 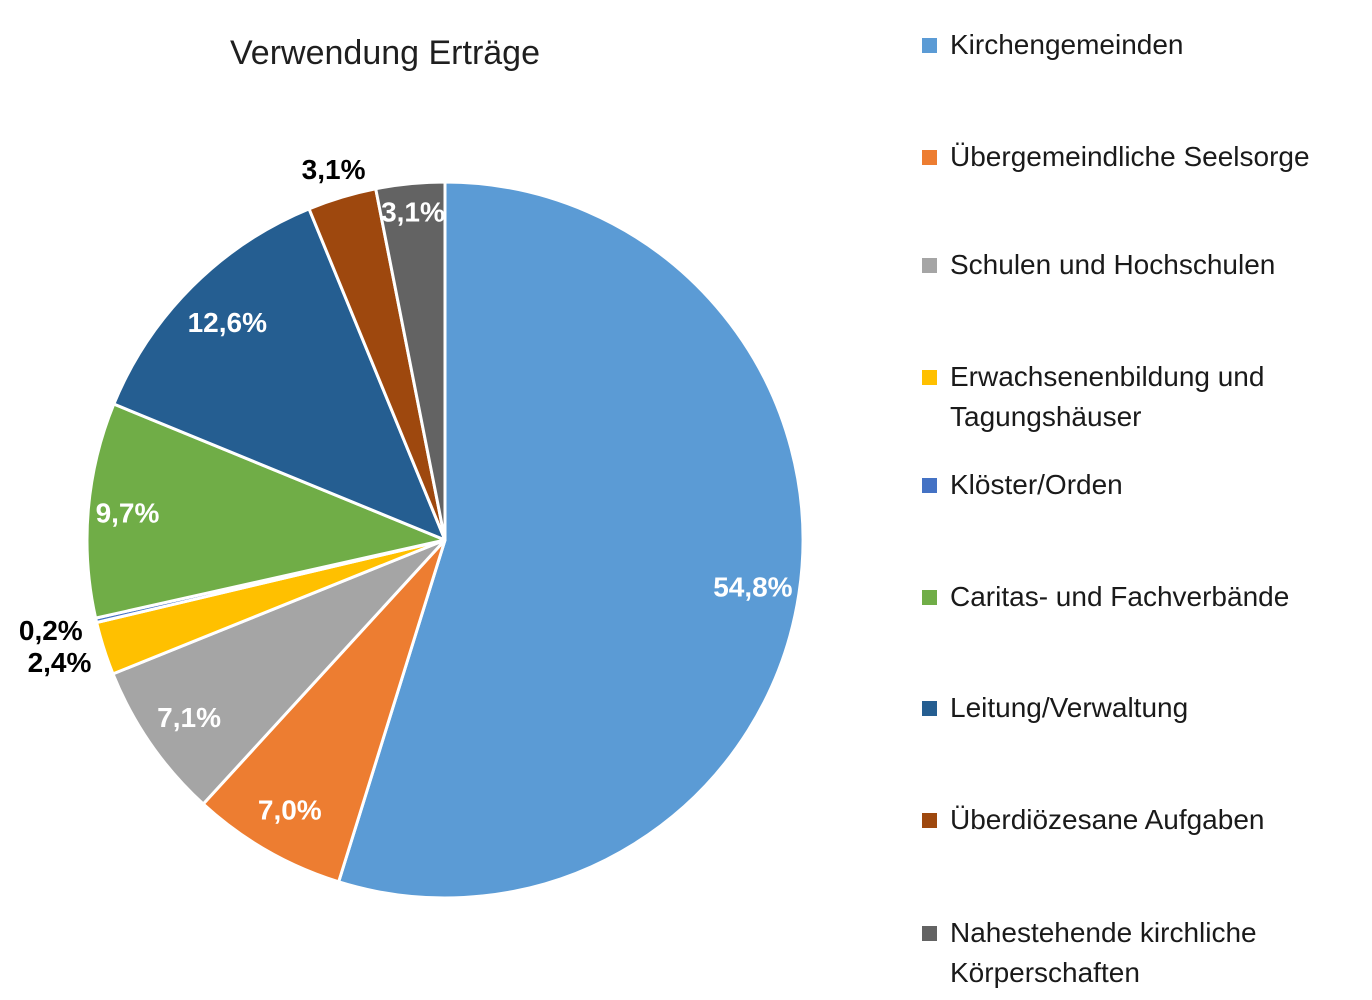 I want to click on chart-title: Verwendung Erträge, so click(x=385, y=53).